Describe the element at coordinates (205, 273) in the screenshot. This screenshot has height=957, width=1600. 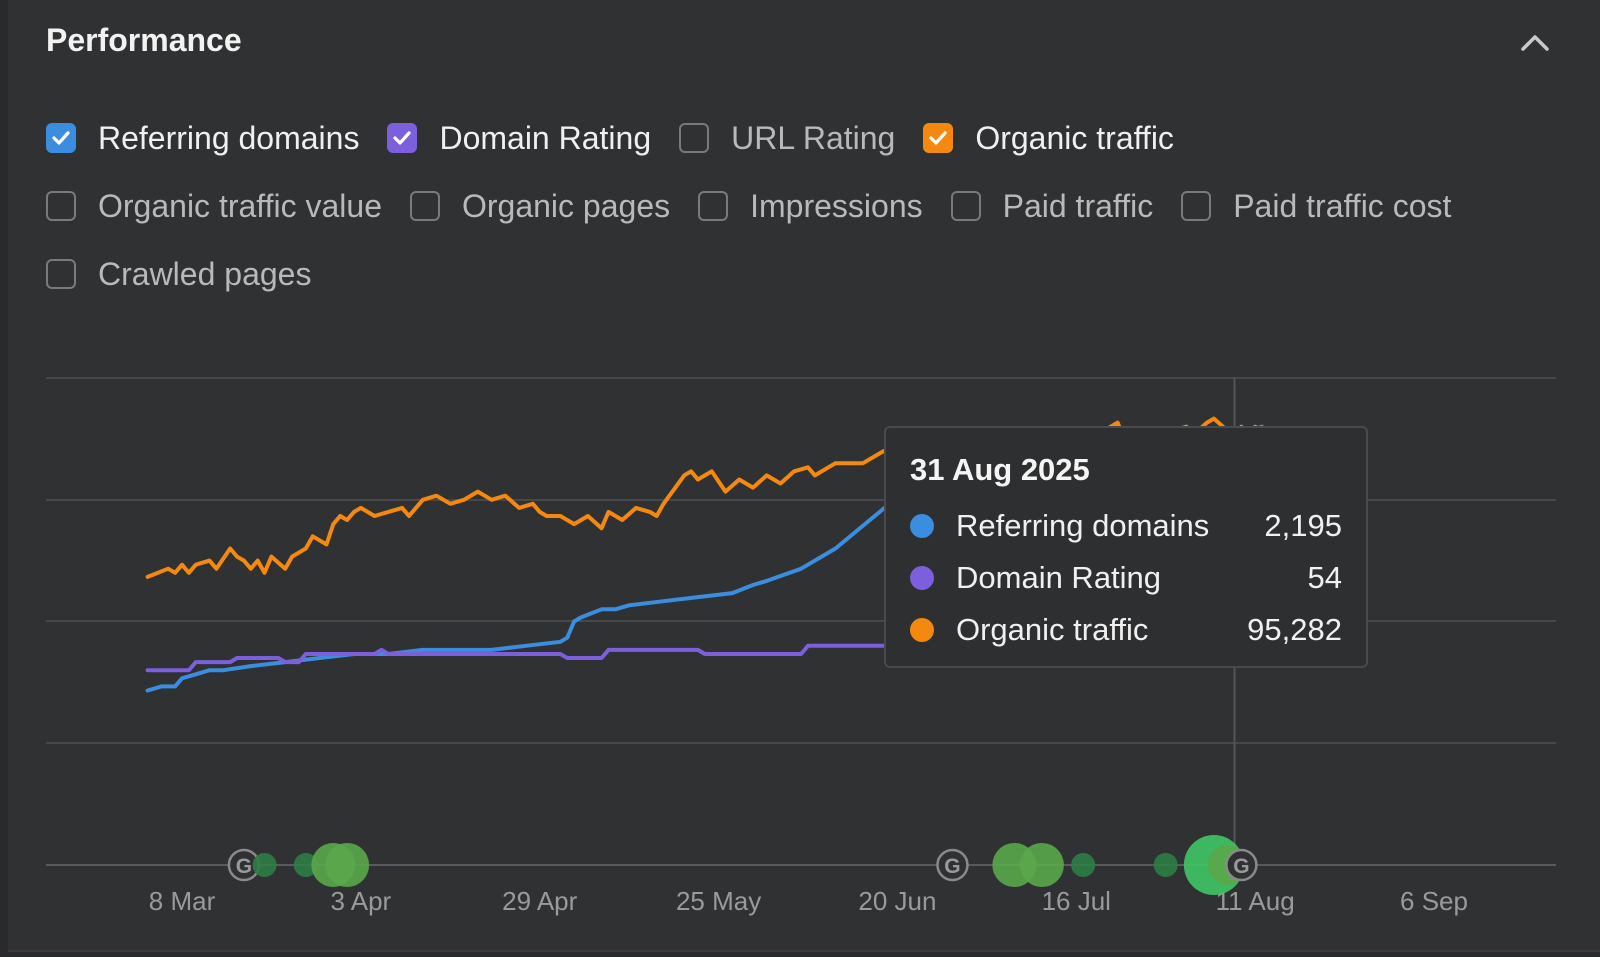
I see `checkbox-label: Crawled pages` at that location.